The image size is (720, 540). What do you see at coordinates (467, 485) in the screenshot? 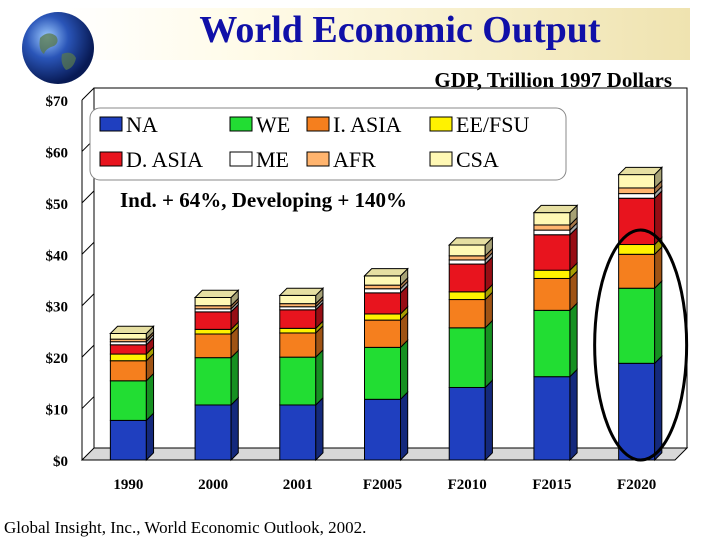
I see `x-tick-label: F2010` at bounding box center [467, 485].